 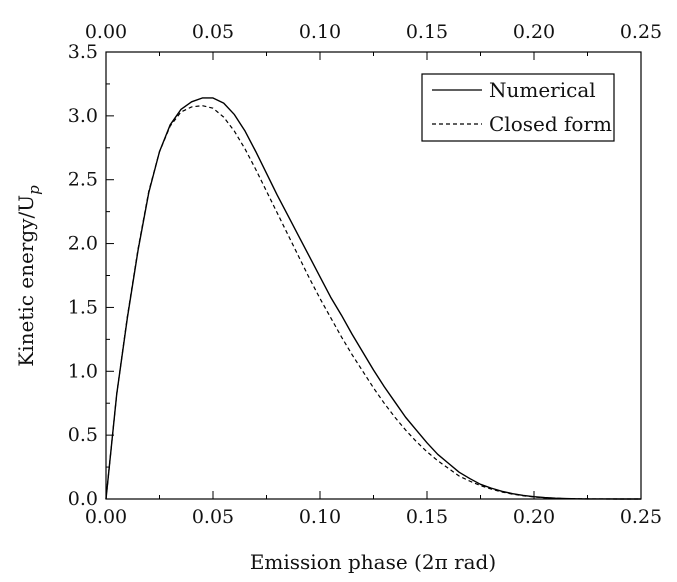 I want to click on x-top-tick-label: 0.05, so click(x=213, y=32).